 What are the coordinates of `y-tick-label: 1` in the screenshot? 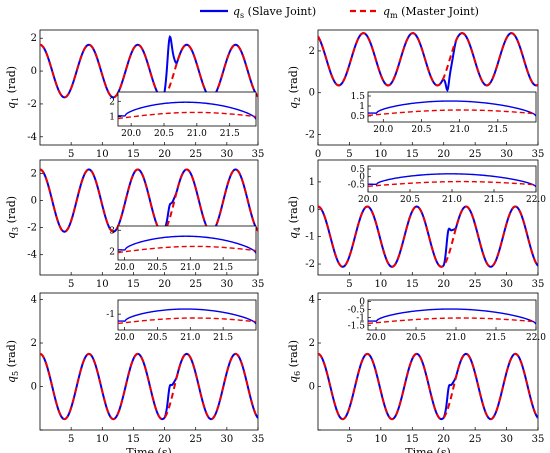 It's located at (312, 182).